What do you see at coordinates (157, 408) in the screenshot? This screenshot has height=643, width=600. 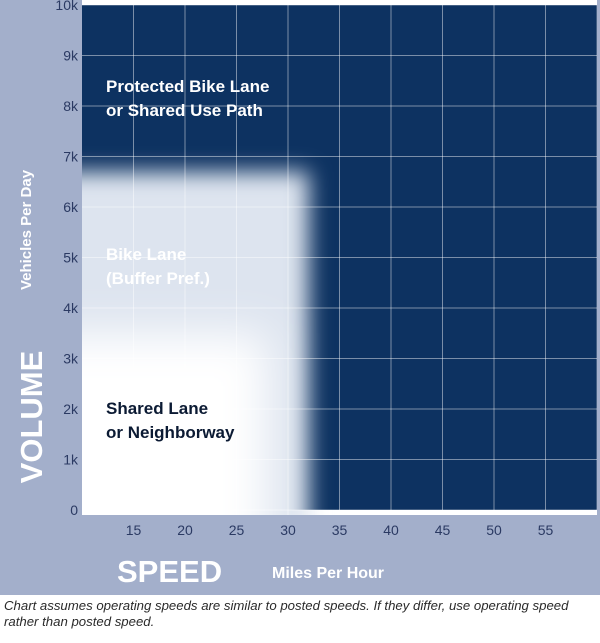 I see `zone-3-label: Shared Lane` at bounding box center [157, 408].